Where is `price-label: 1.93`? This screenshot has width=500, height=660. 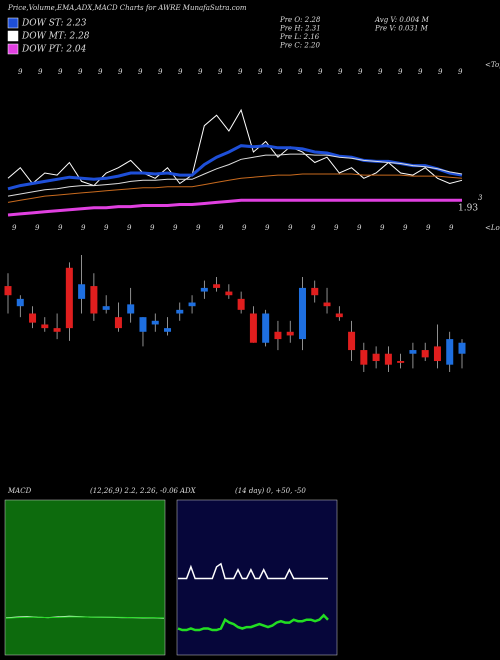 price-label: 1.93 is located at coordinates (468, 209).